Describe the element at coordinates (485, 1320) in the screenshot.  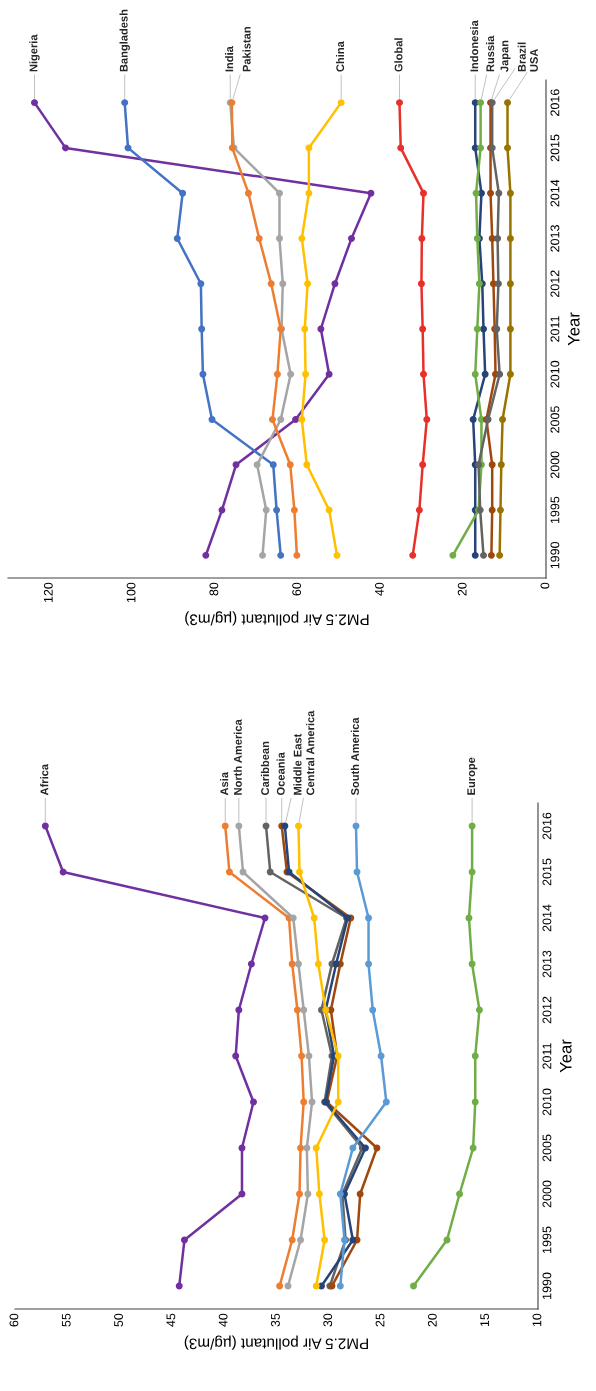
I see `x-tick-label: 15` at that location.